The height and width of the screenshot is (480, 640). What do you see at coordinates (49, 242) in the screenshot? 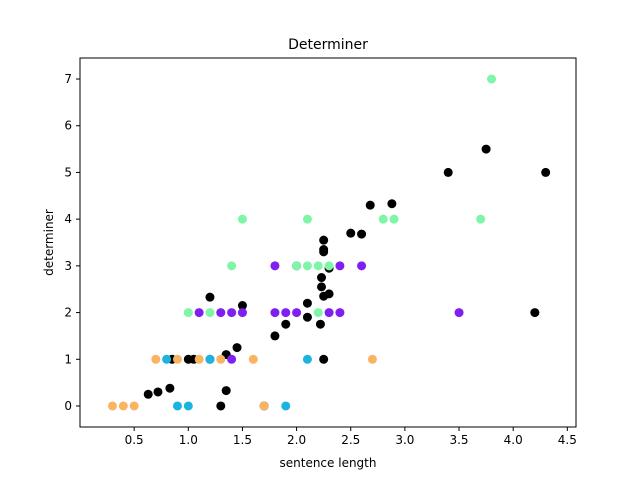
I see `y-axis-label: determiner` at bounding box center [49, 242].